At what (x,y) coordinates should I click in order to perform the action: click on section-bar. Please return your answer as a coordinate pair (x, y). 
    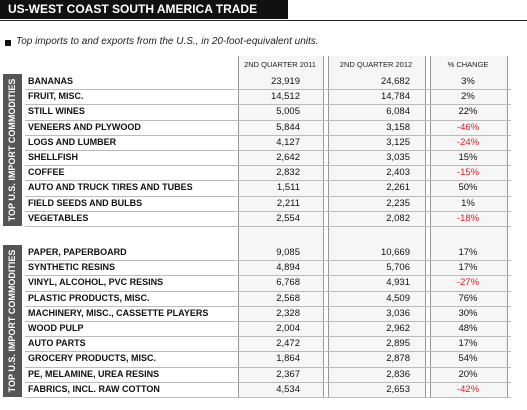
    Looking at the image, I should click on (12, 150).